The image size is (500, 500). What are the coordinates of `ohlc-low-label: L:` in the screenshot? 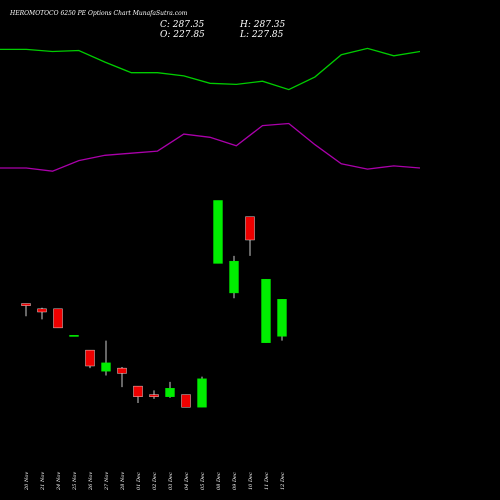 It's located at (245, 35).